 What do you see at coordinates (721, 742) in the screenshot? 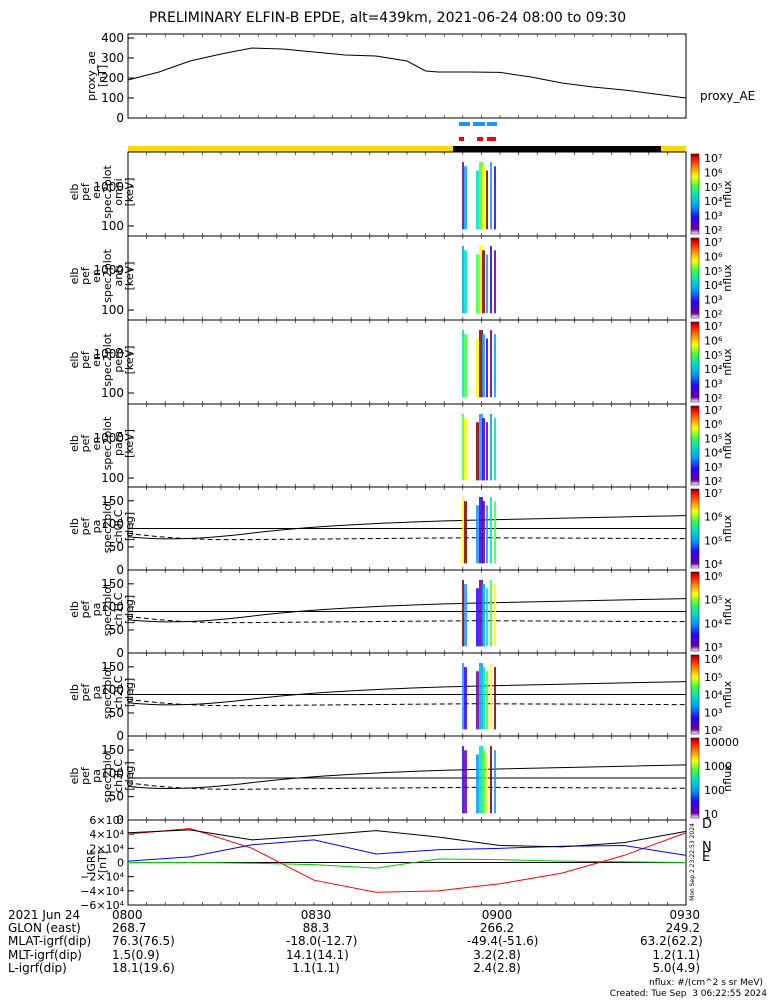
I see `colorbar-tick-label: 10000` at bounding box center [721, 742].